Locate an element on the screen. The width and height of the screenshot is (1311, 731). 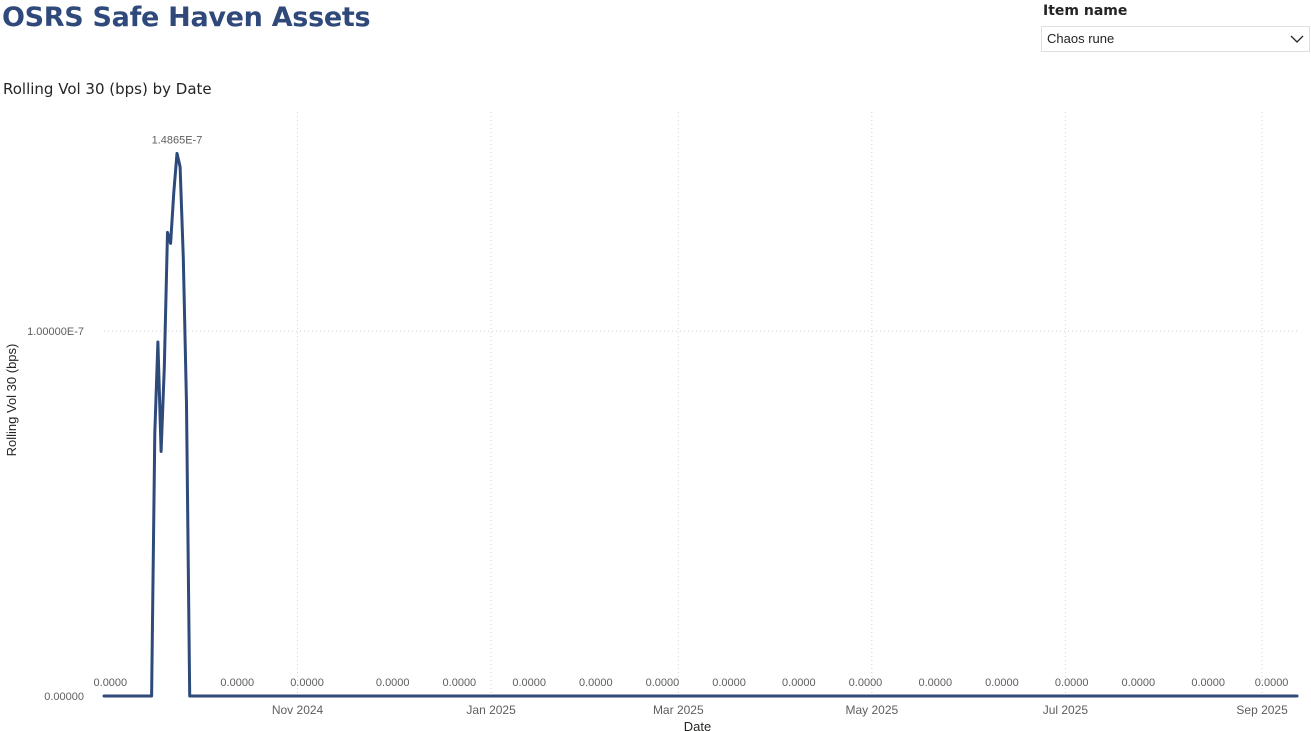
x-tick-label: Sep 2025 is located at coordinates (1262, 710).